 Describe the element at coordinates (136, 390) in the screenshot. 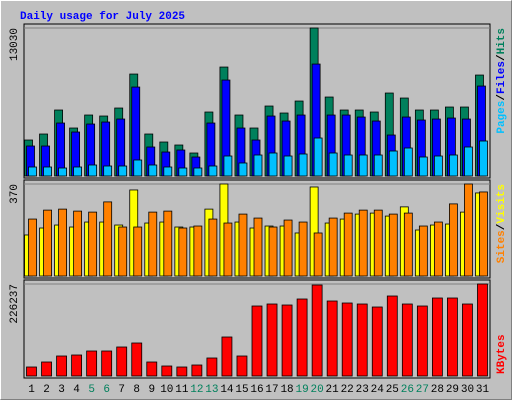

I see `x-tick-label: 8` at that location.